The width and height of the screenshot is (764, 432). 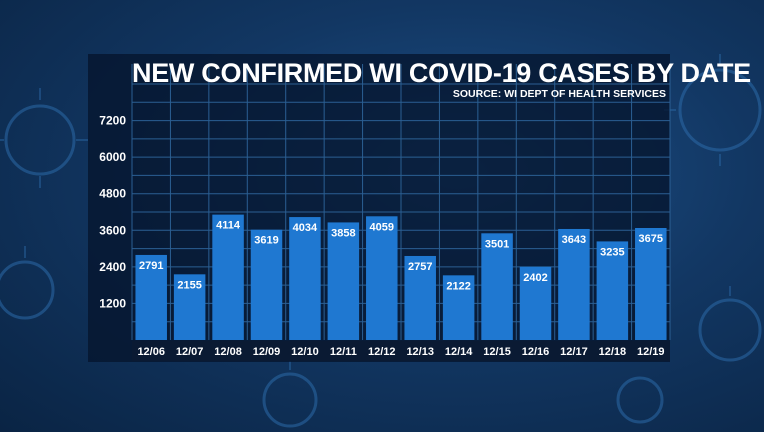 I want to click on bar-value-label: 3858, so click(x=343, y=233).